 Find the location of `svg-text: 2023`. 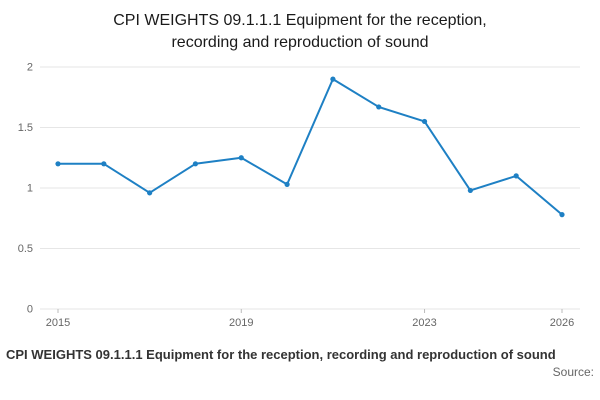

svg-text: 2023 is located at coordinates (424, 323).